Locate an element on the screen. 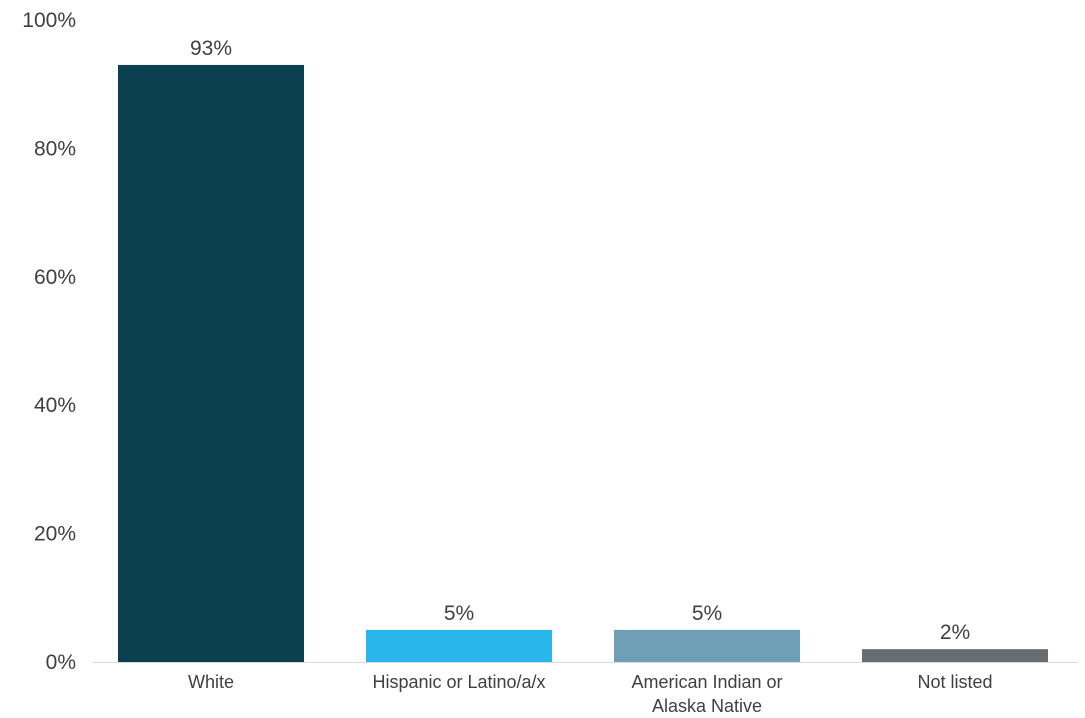 Image resolution: width=1085 pixels, height=718 pixels. y-tick-label: 0% is located at coordinates (61, 662).